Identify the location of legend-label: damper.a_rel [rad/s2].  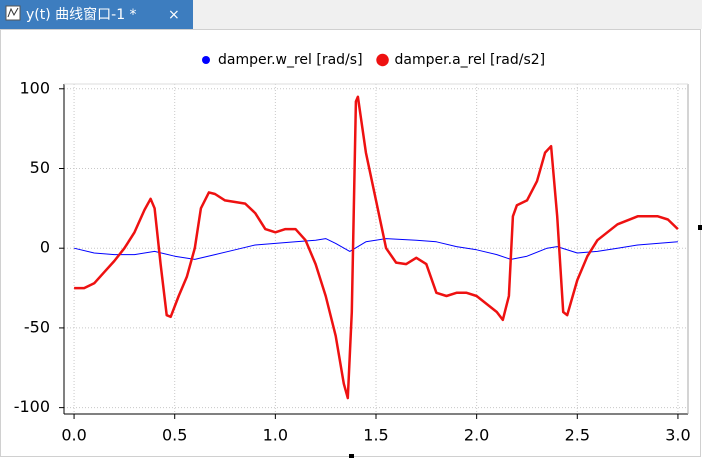
(470, 60).